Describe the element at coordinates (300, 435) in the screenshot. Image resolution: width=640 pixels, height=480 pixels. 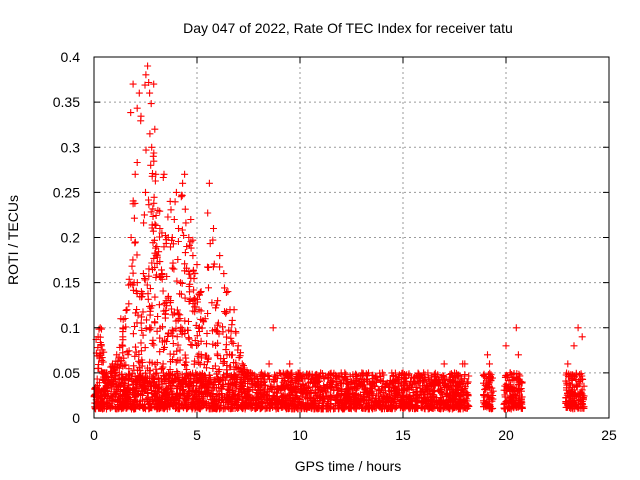
I see `x-tick-label: 10` at that location.